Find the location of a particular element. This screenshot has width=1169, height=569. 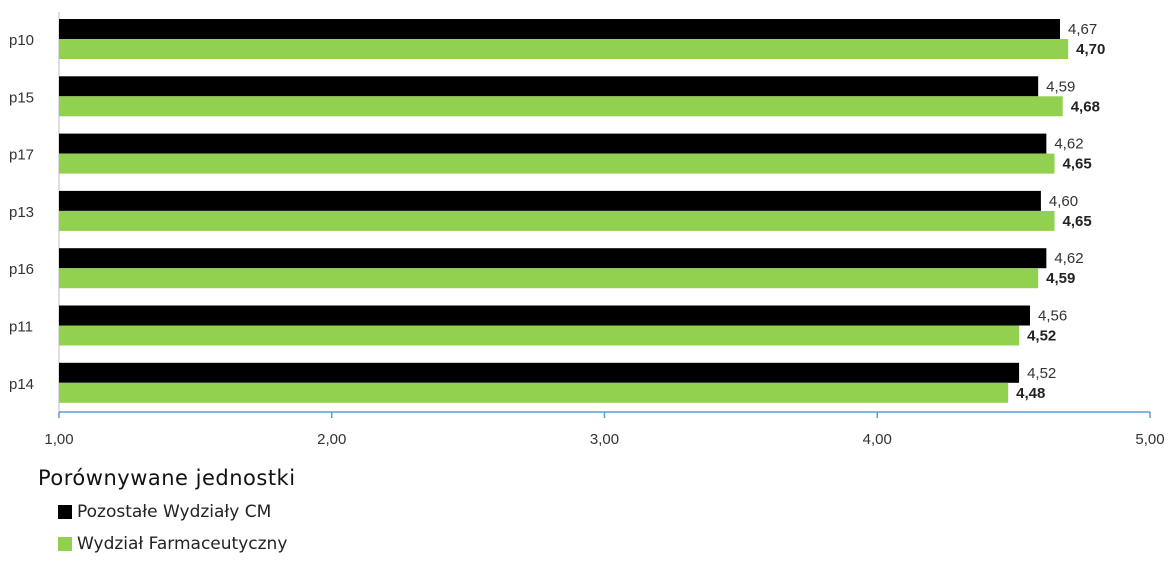

legend-item-pozostale: Pozostałe Wydziały CM is located at coordinates (177, 512).